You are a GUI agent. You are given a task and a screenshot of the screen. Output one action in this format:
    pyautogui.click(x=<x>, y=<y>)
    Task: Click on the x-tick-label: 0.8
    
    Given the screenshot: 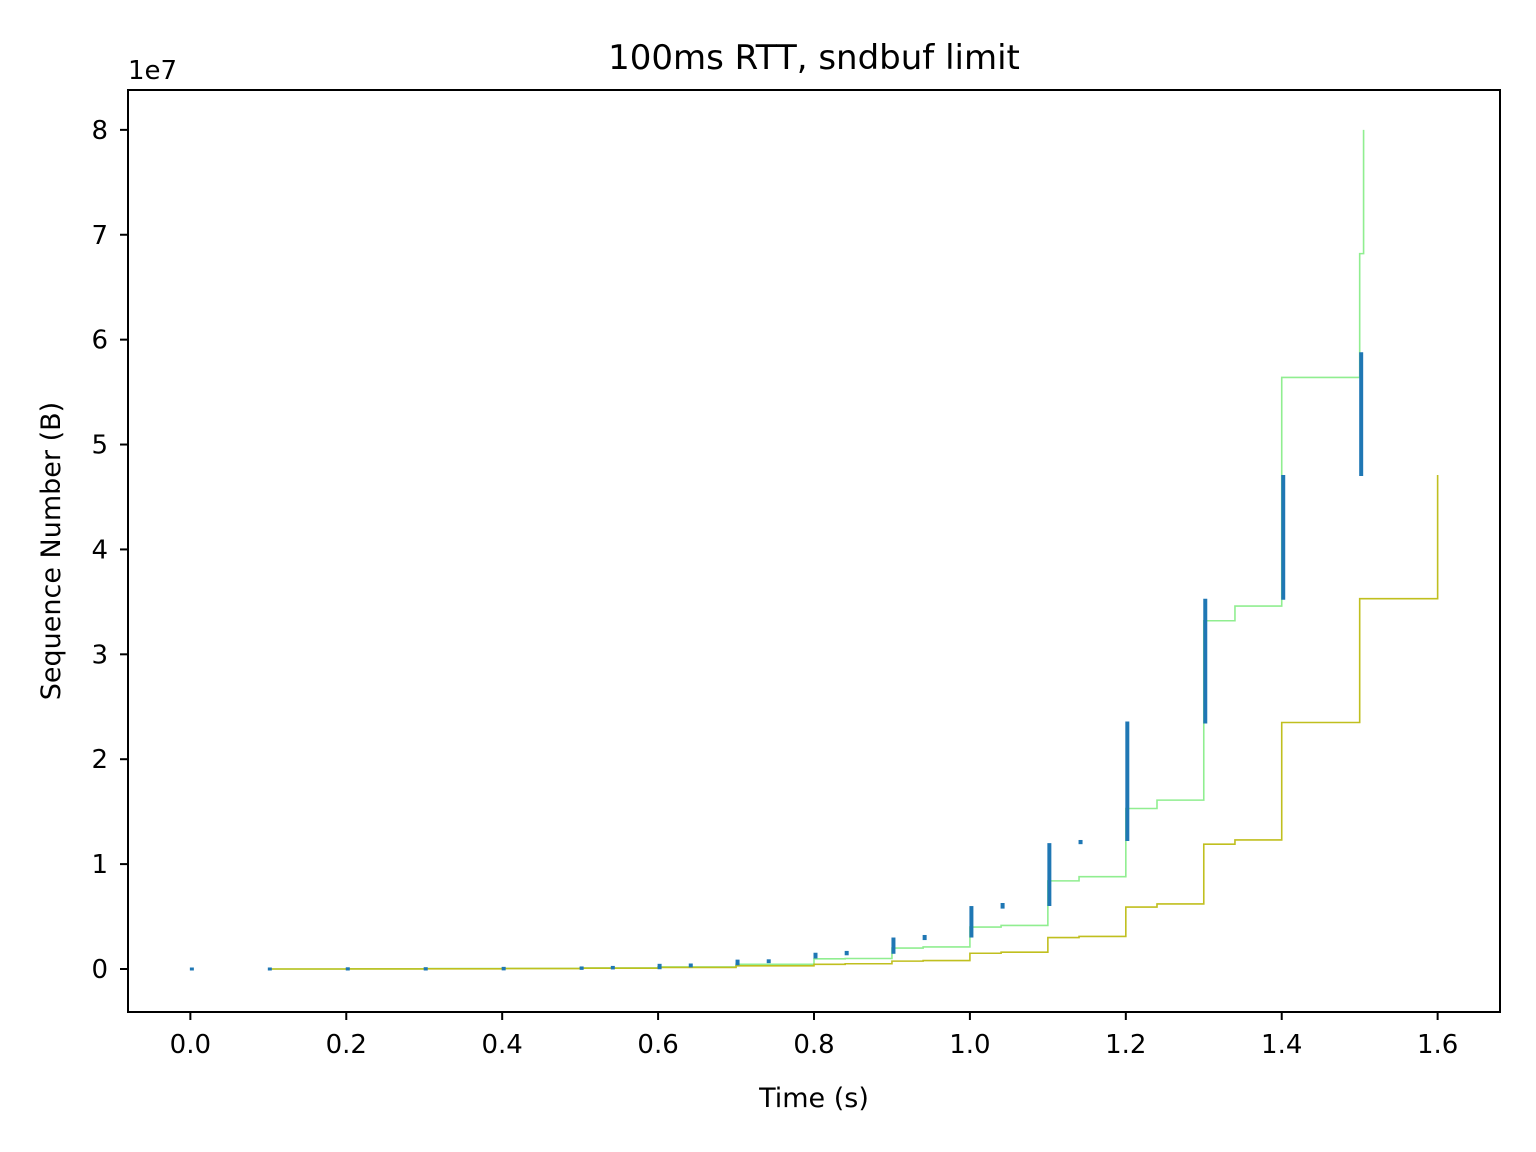 What is the action you would take?
    pyautogui.click(x=813, y=1045)
    